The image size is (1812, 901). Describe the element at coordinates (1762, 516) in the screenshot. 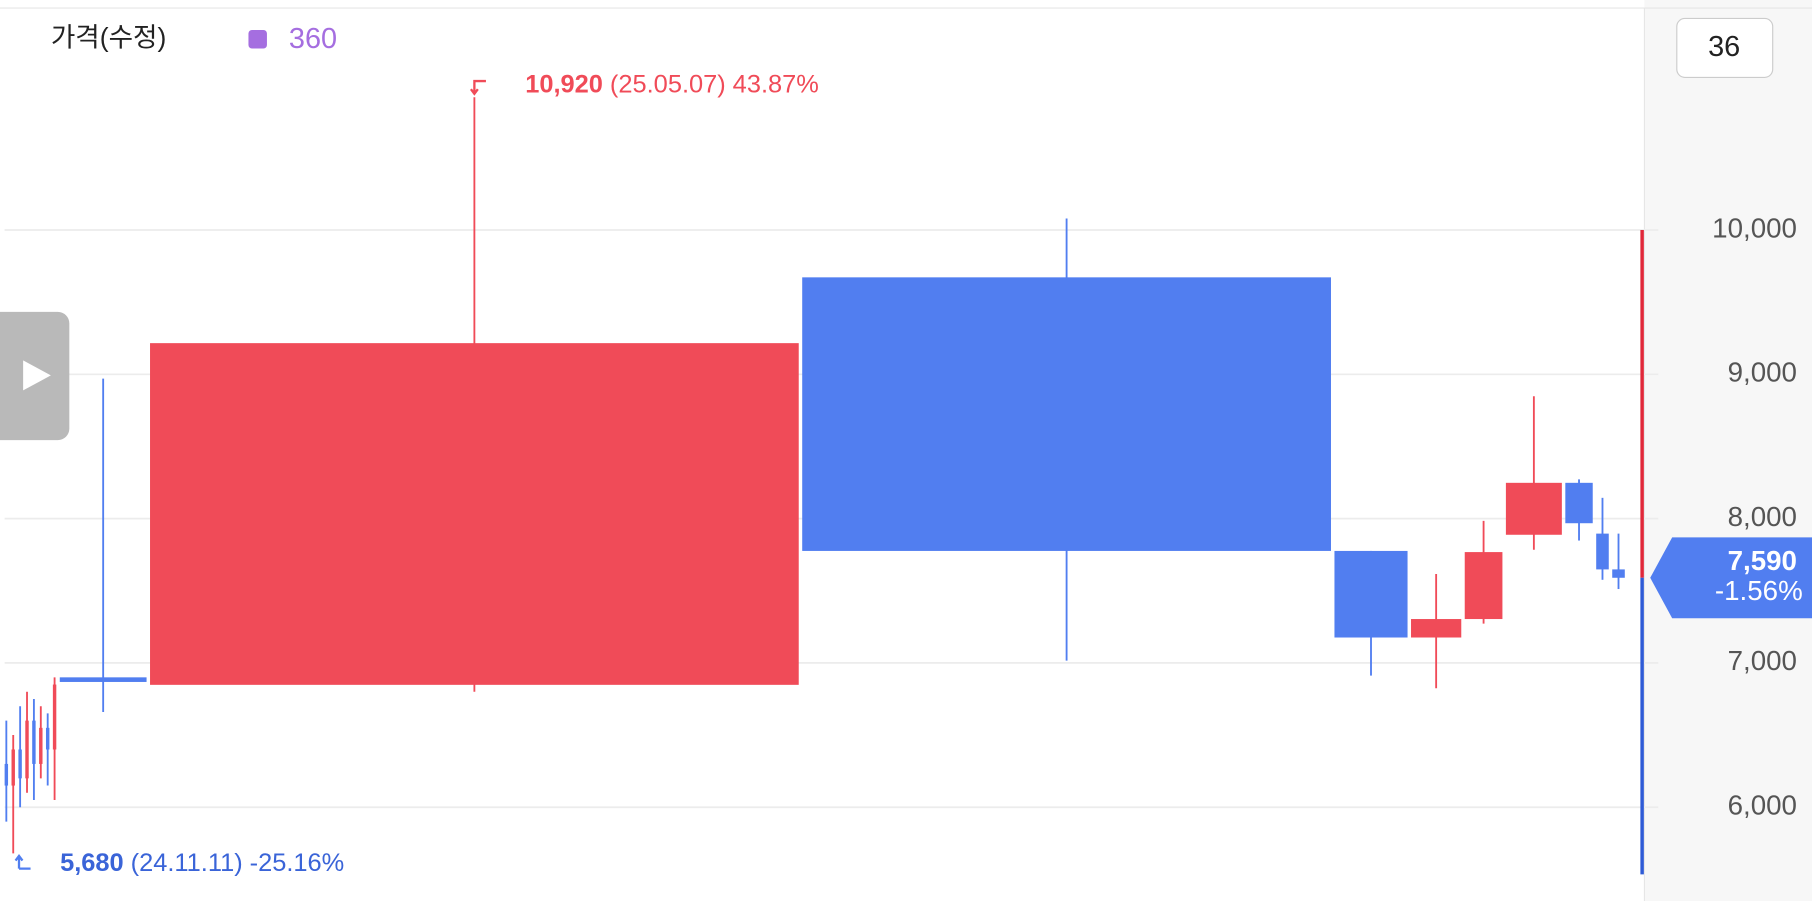

I see `y-tick-label: 8,000` at that location.